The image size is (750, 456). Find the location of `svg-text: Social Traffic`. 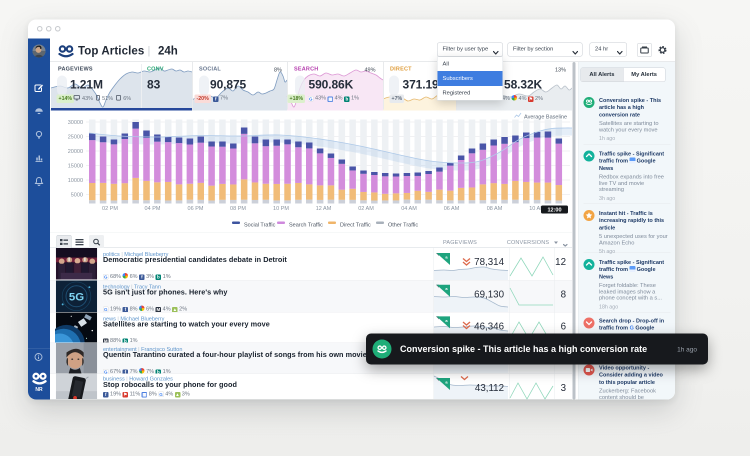

svg-text: Social Traffic is located at coordinates (260, 226).